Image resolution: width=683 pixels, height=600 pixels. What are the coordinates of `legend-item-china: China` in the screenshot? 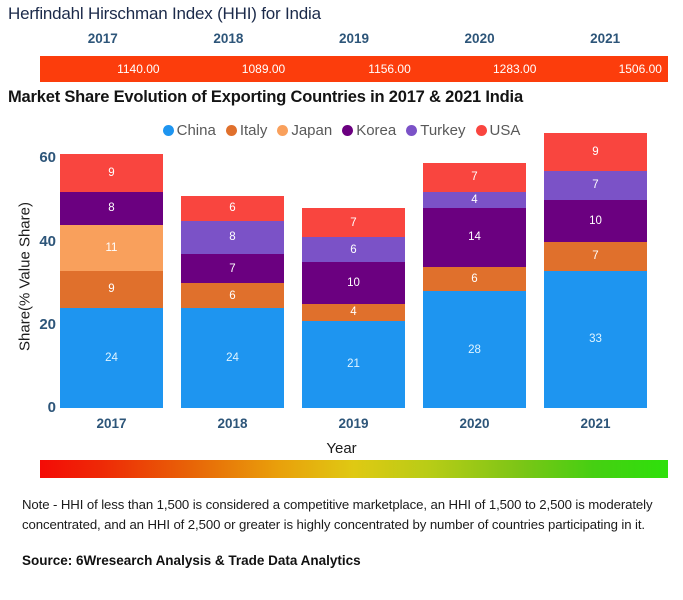 It's located at (189, 130).